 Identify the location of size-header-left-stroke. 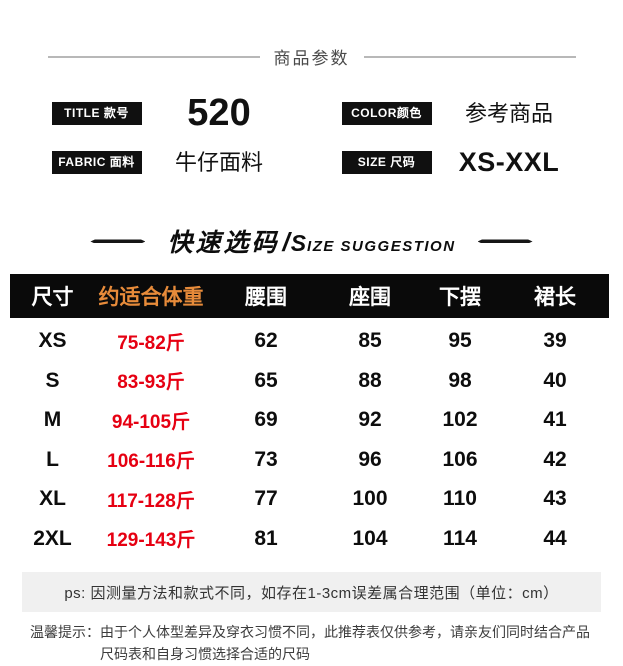
(118, 241).